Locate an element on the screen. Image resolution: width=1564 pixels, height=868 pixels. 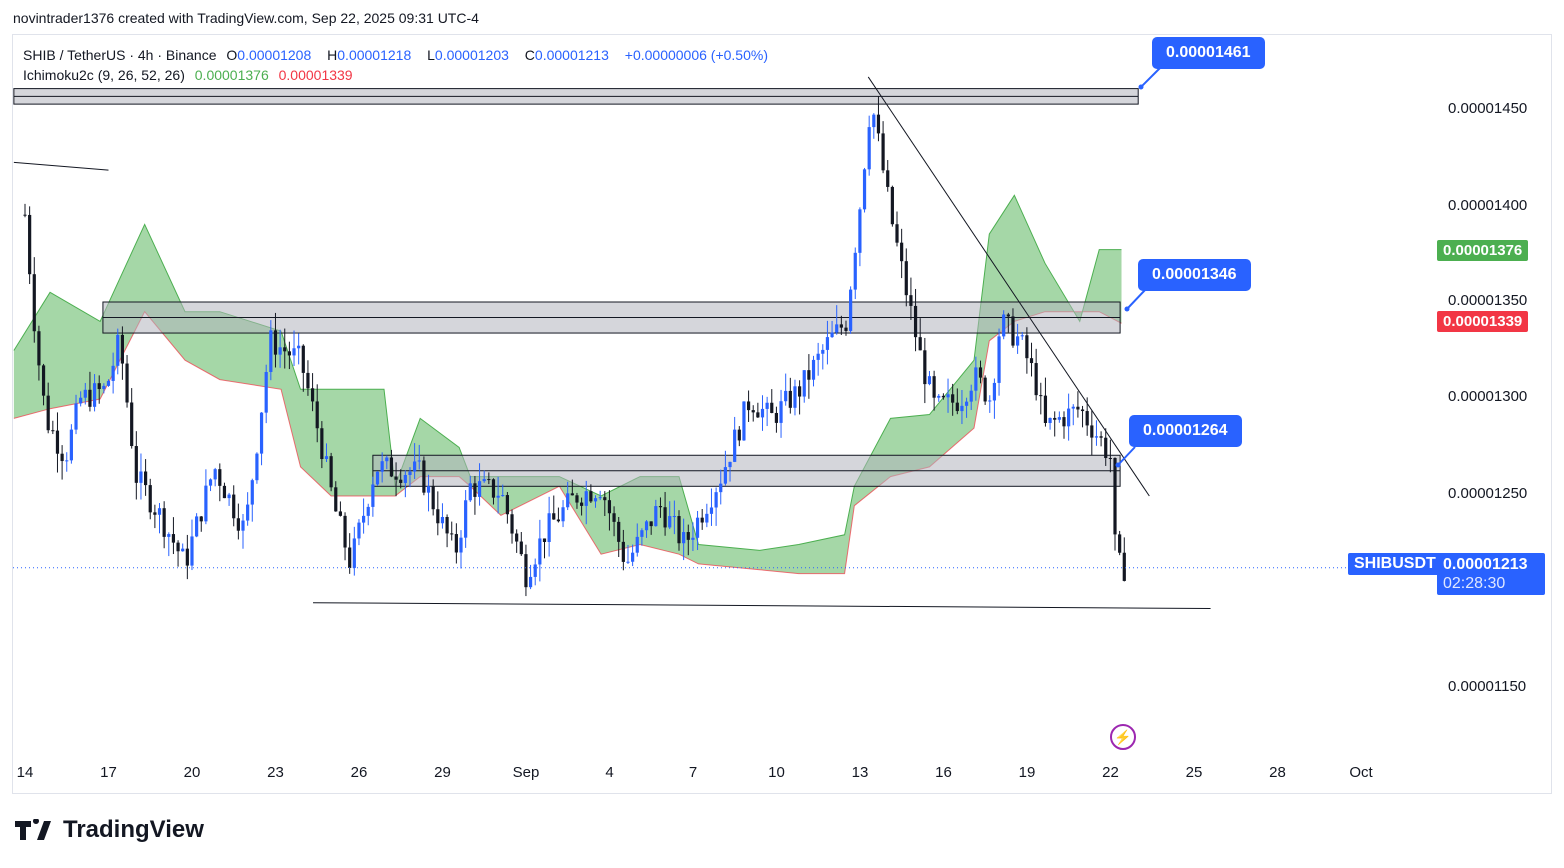
ichimoku-b-badge: 0.00001339 is located at coordinates (1483, 321).